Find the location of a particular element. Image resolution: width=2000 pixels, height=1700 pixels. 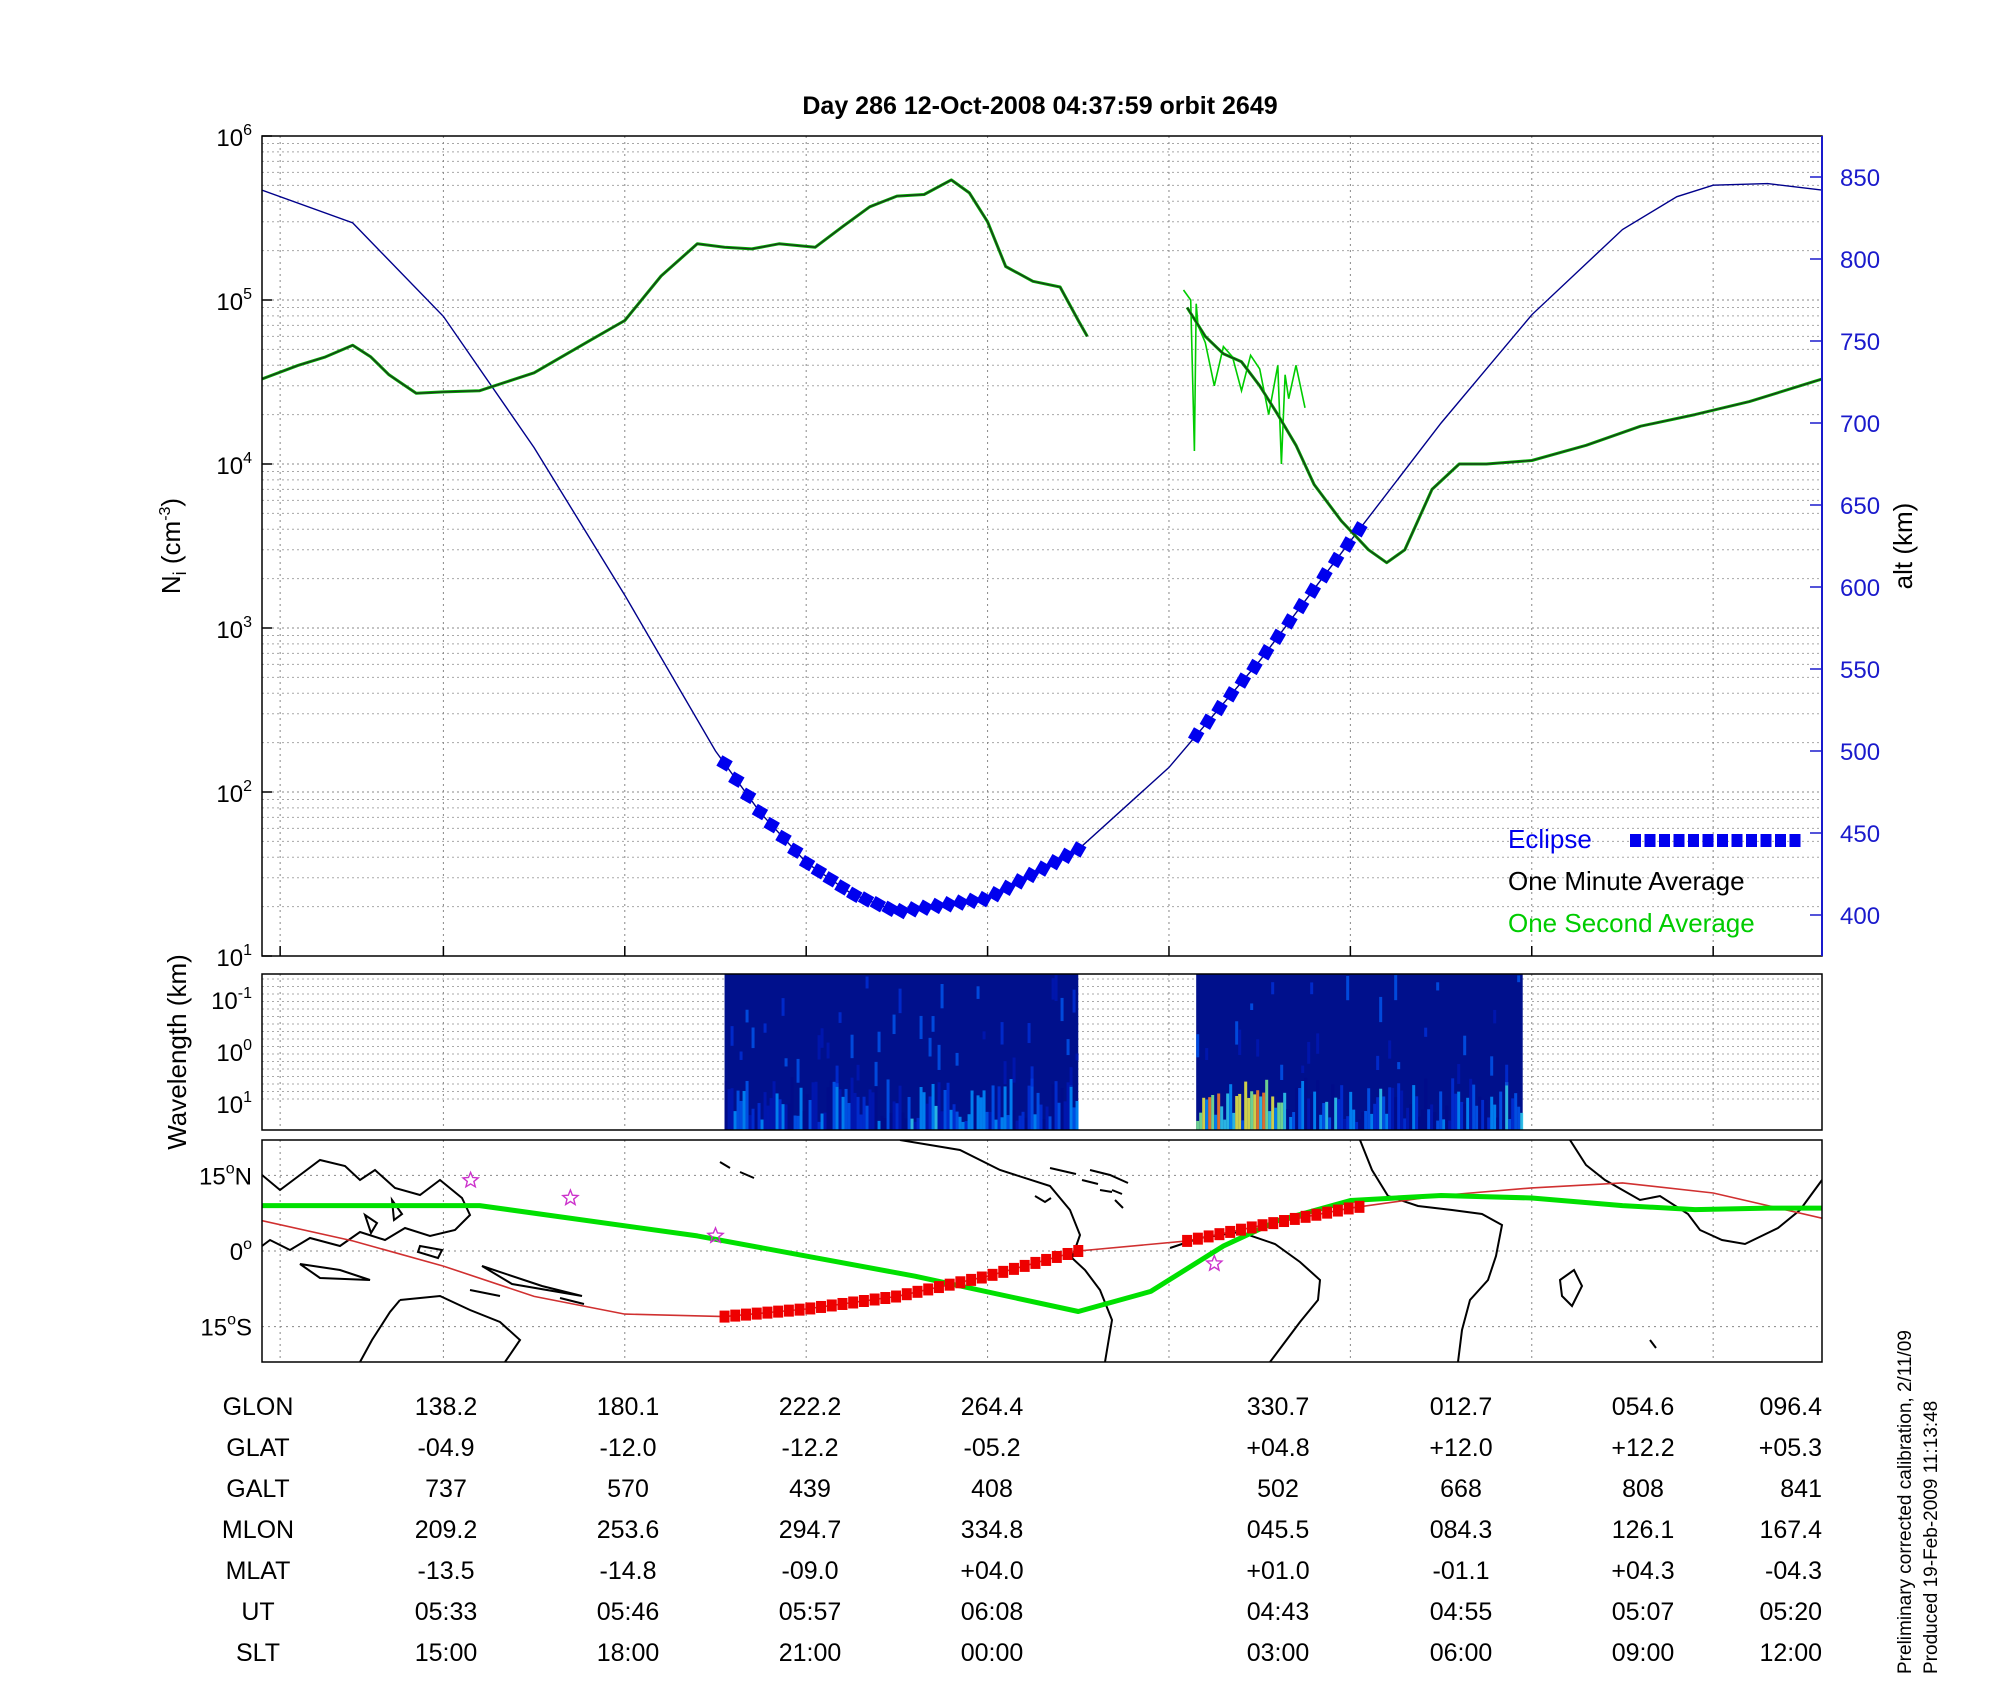

map-axes-frame is located at coordinates (1042, 1251).